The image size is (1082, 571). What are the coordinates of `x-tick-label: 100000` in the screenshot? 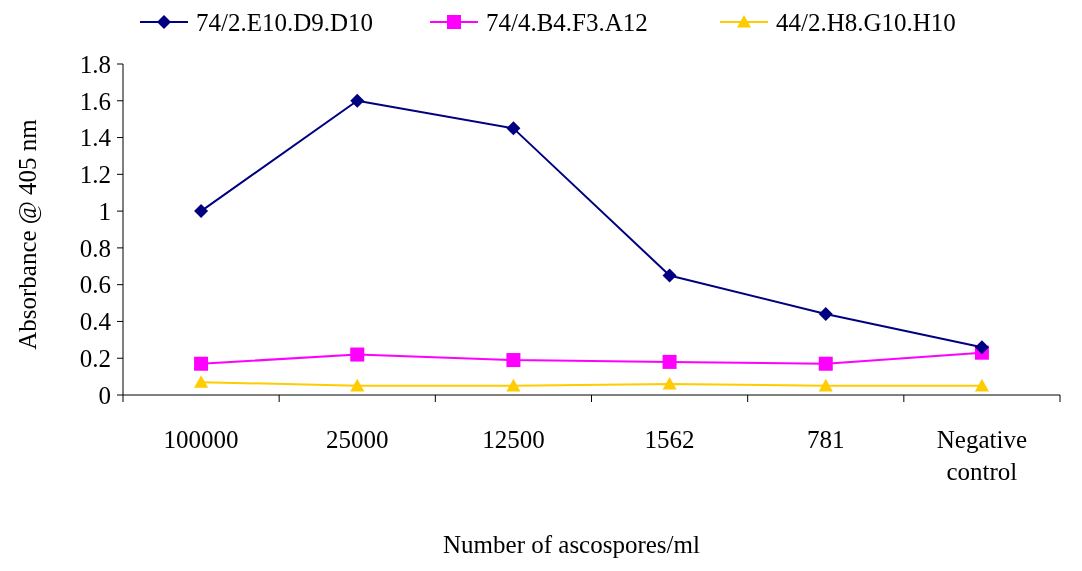 It's located at (201, 439).